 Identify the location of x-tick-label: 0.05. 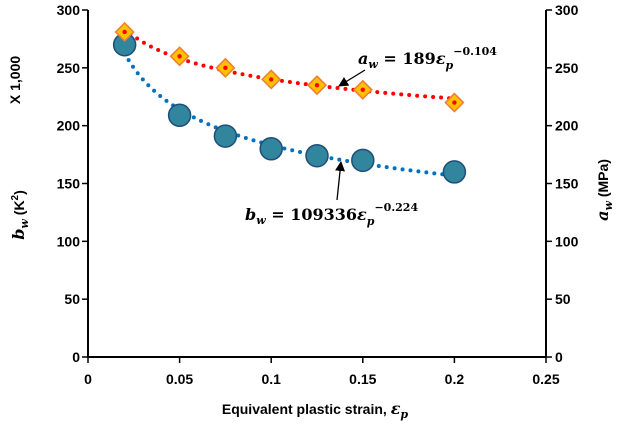
(179, 379).